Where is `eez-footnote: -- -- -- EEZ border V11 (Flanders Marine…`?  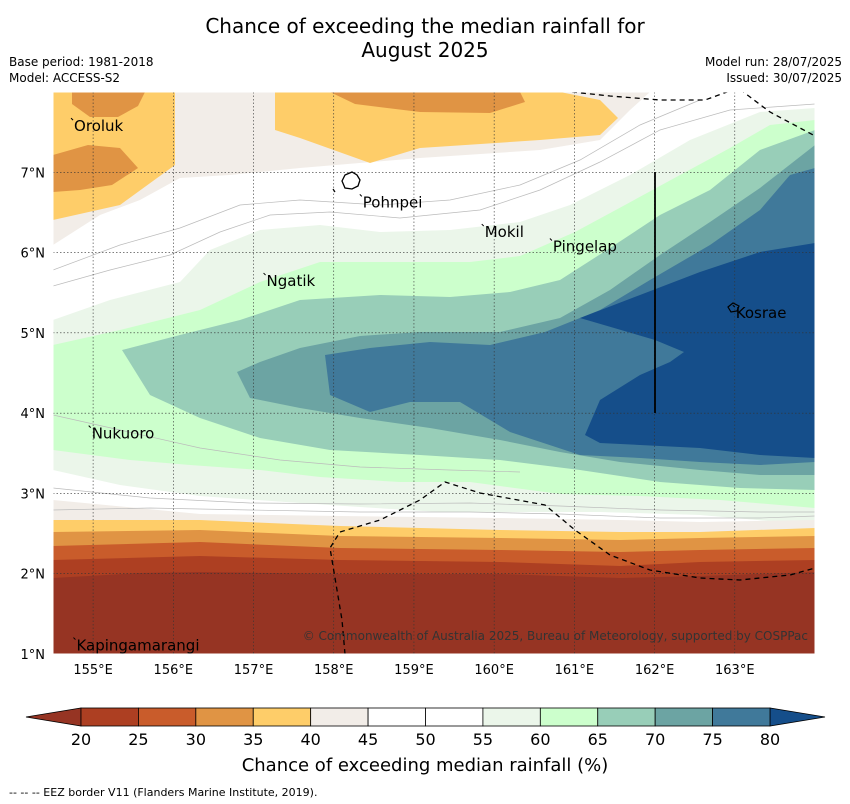 eez-footnote: -- -- -- EEZ border V11 (Flanders Marine… is located at coordinates (163, 792).